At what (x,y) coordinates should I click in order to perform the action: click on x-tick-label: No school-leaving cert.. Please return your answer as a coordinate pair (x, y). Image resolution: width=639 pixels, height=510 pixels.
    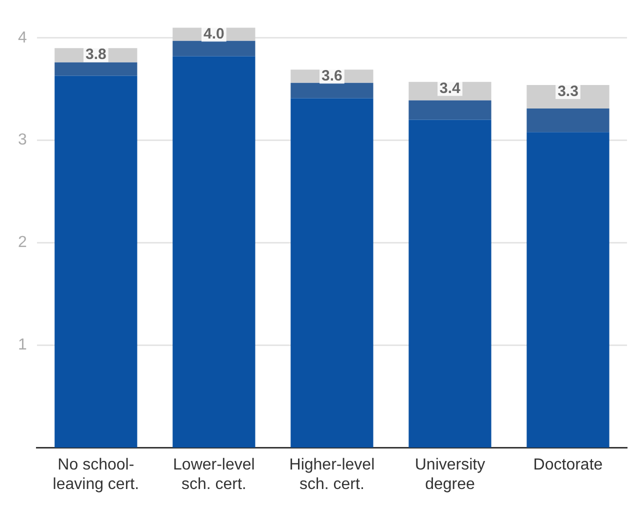
    Looking at the image, I should click on (96, 474).